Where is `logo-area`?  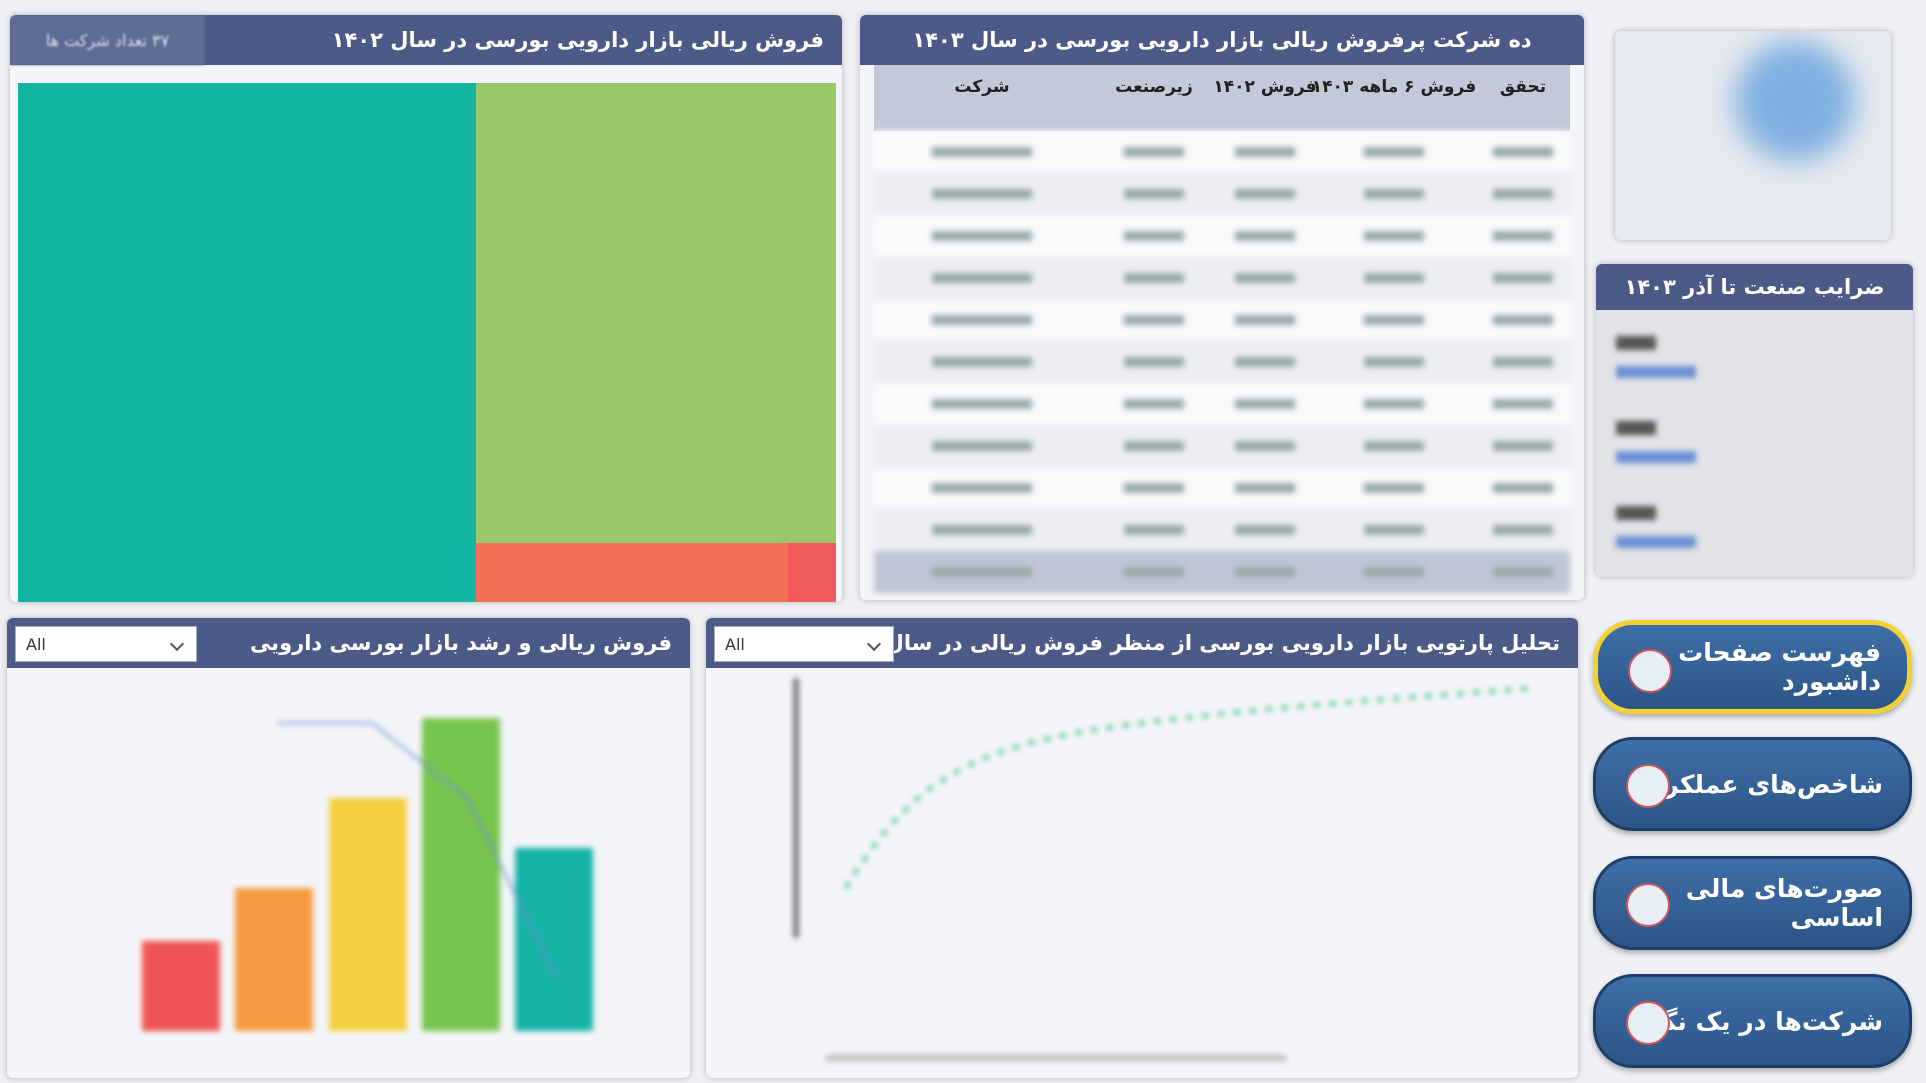 logo-area is located at coordinates (1753, 135).